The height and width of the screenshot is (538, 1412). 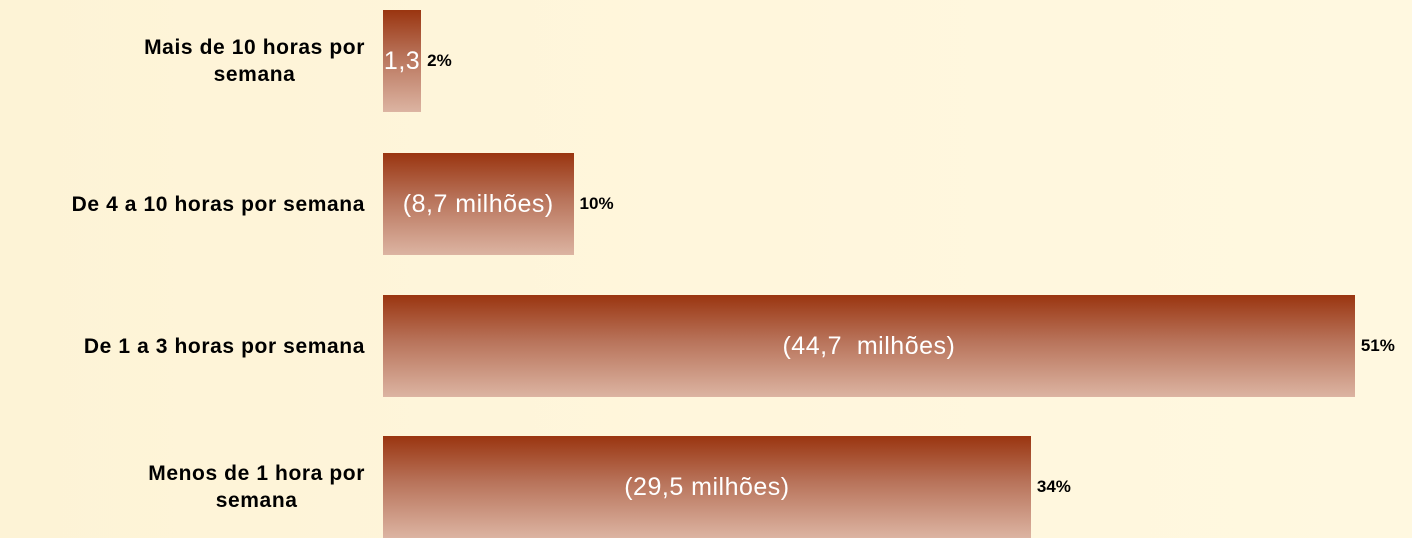 I want to click on bar: 1,3, so click(x=402, y=61).